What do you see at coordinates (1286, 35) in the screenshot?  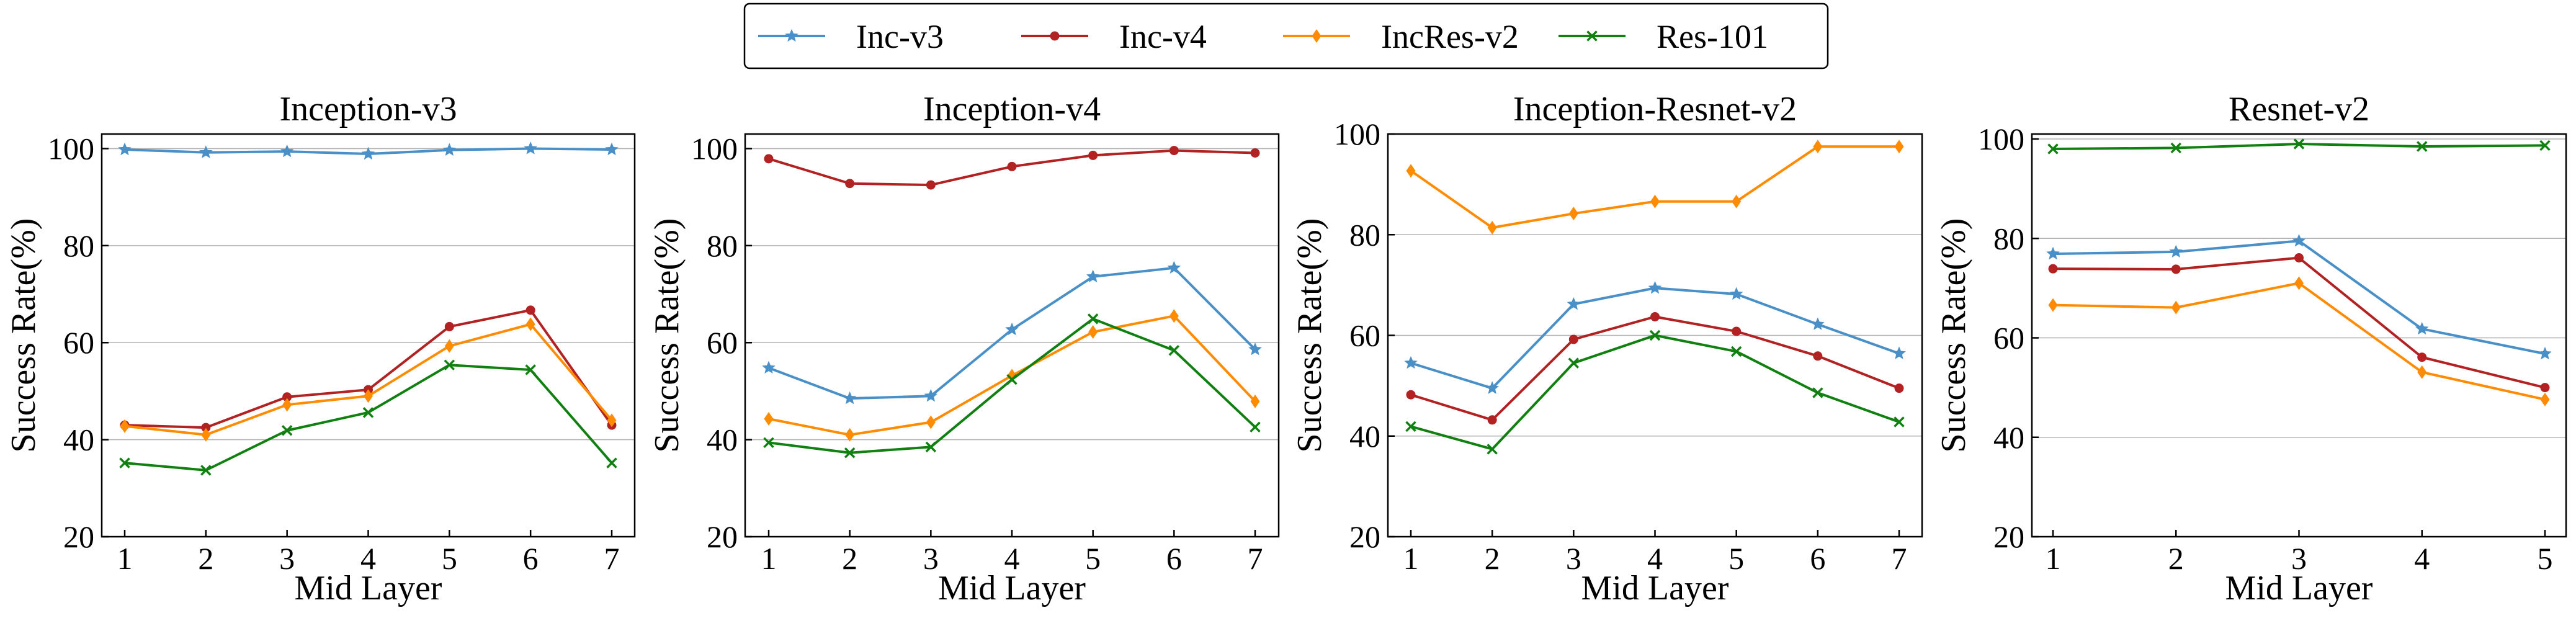 I see `legend: Inc-v3 Inc-v4 IncRes-v2 Res-101` at bounding box center [1286, 35].